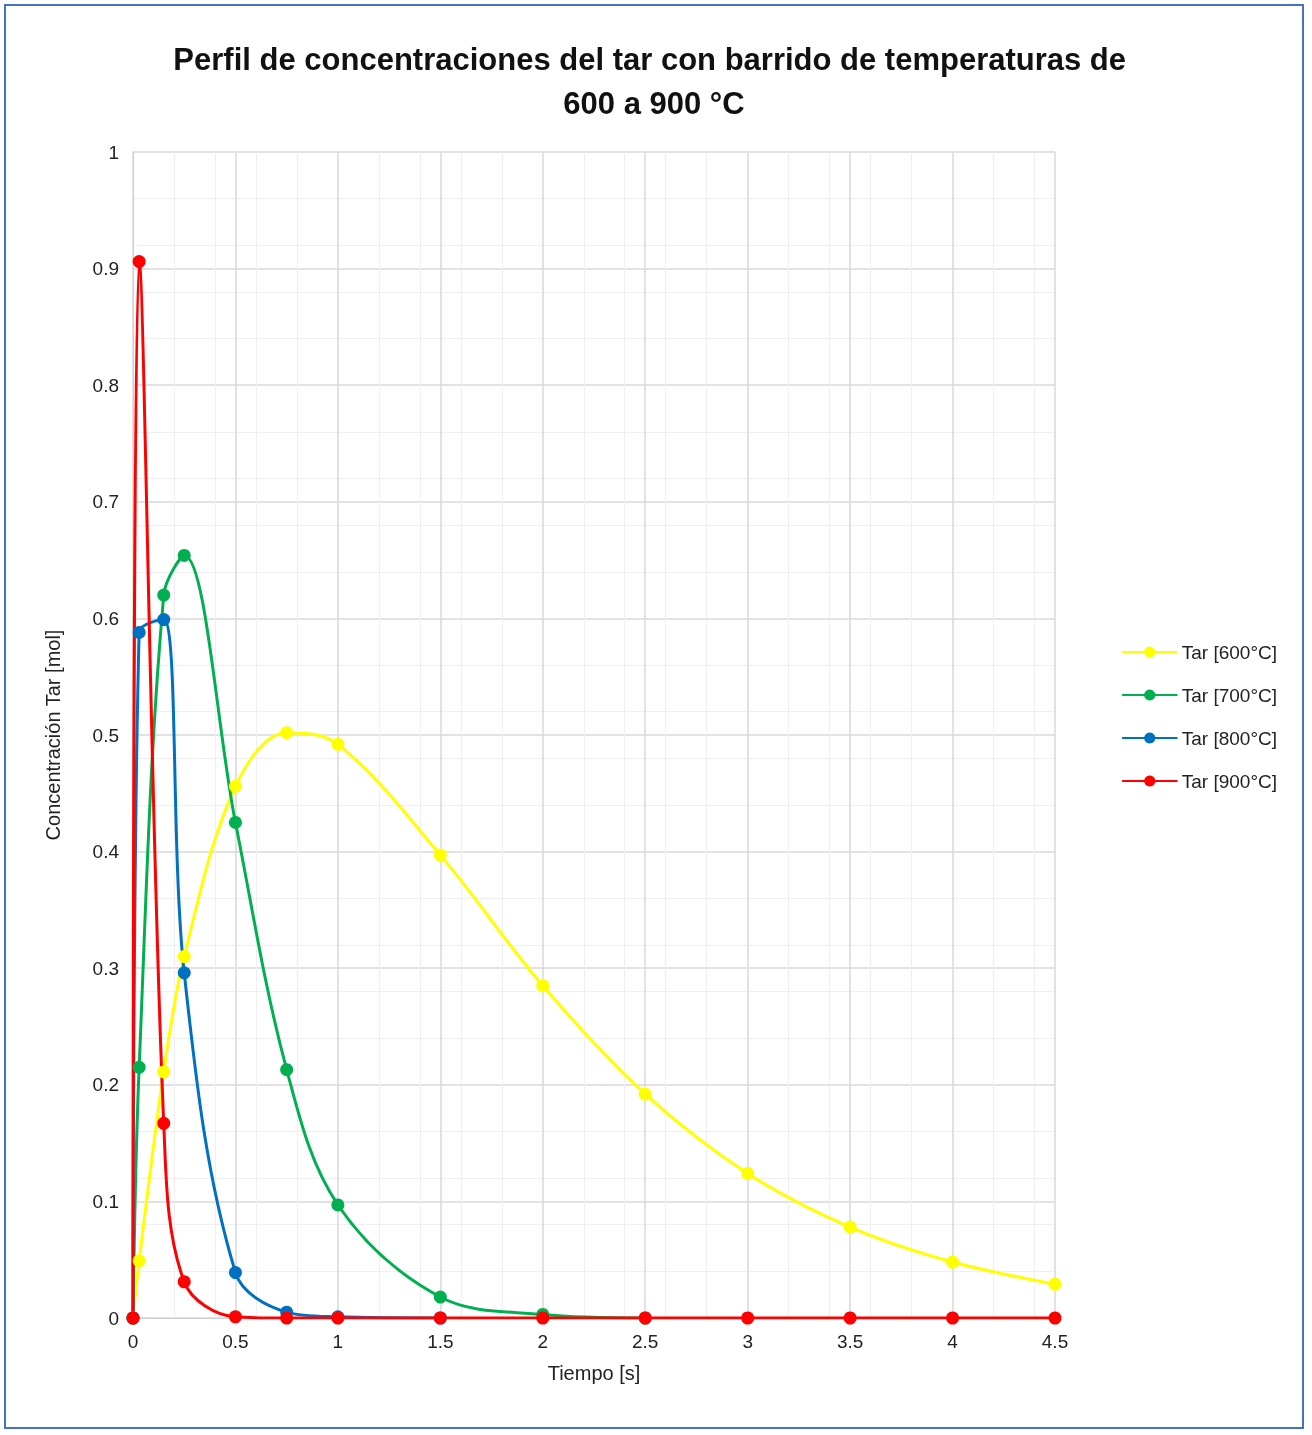 This screenshot has width=1312, height=1435. Describe the element at coordinates (645, 1341) in the screenshot. I see `x-tick-label: 2.5` at that location.